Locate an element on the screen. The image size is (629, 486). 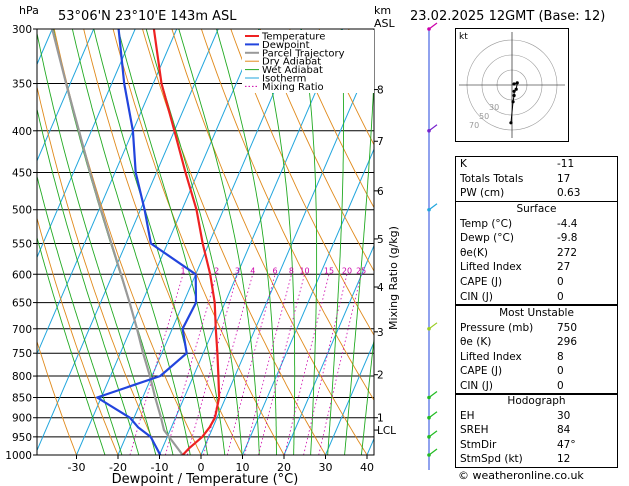
altitude-tick-label: 2 is located at coordinates (380, 376).